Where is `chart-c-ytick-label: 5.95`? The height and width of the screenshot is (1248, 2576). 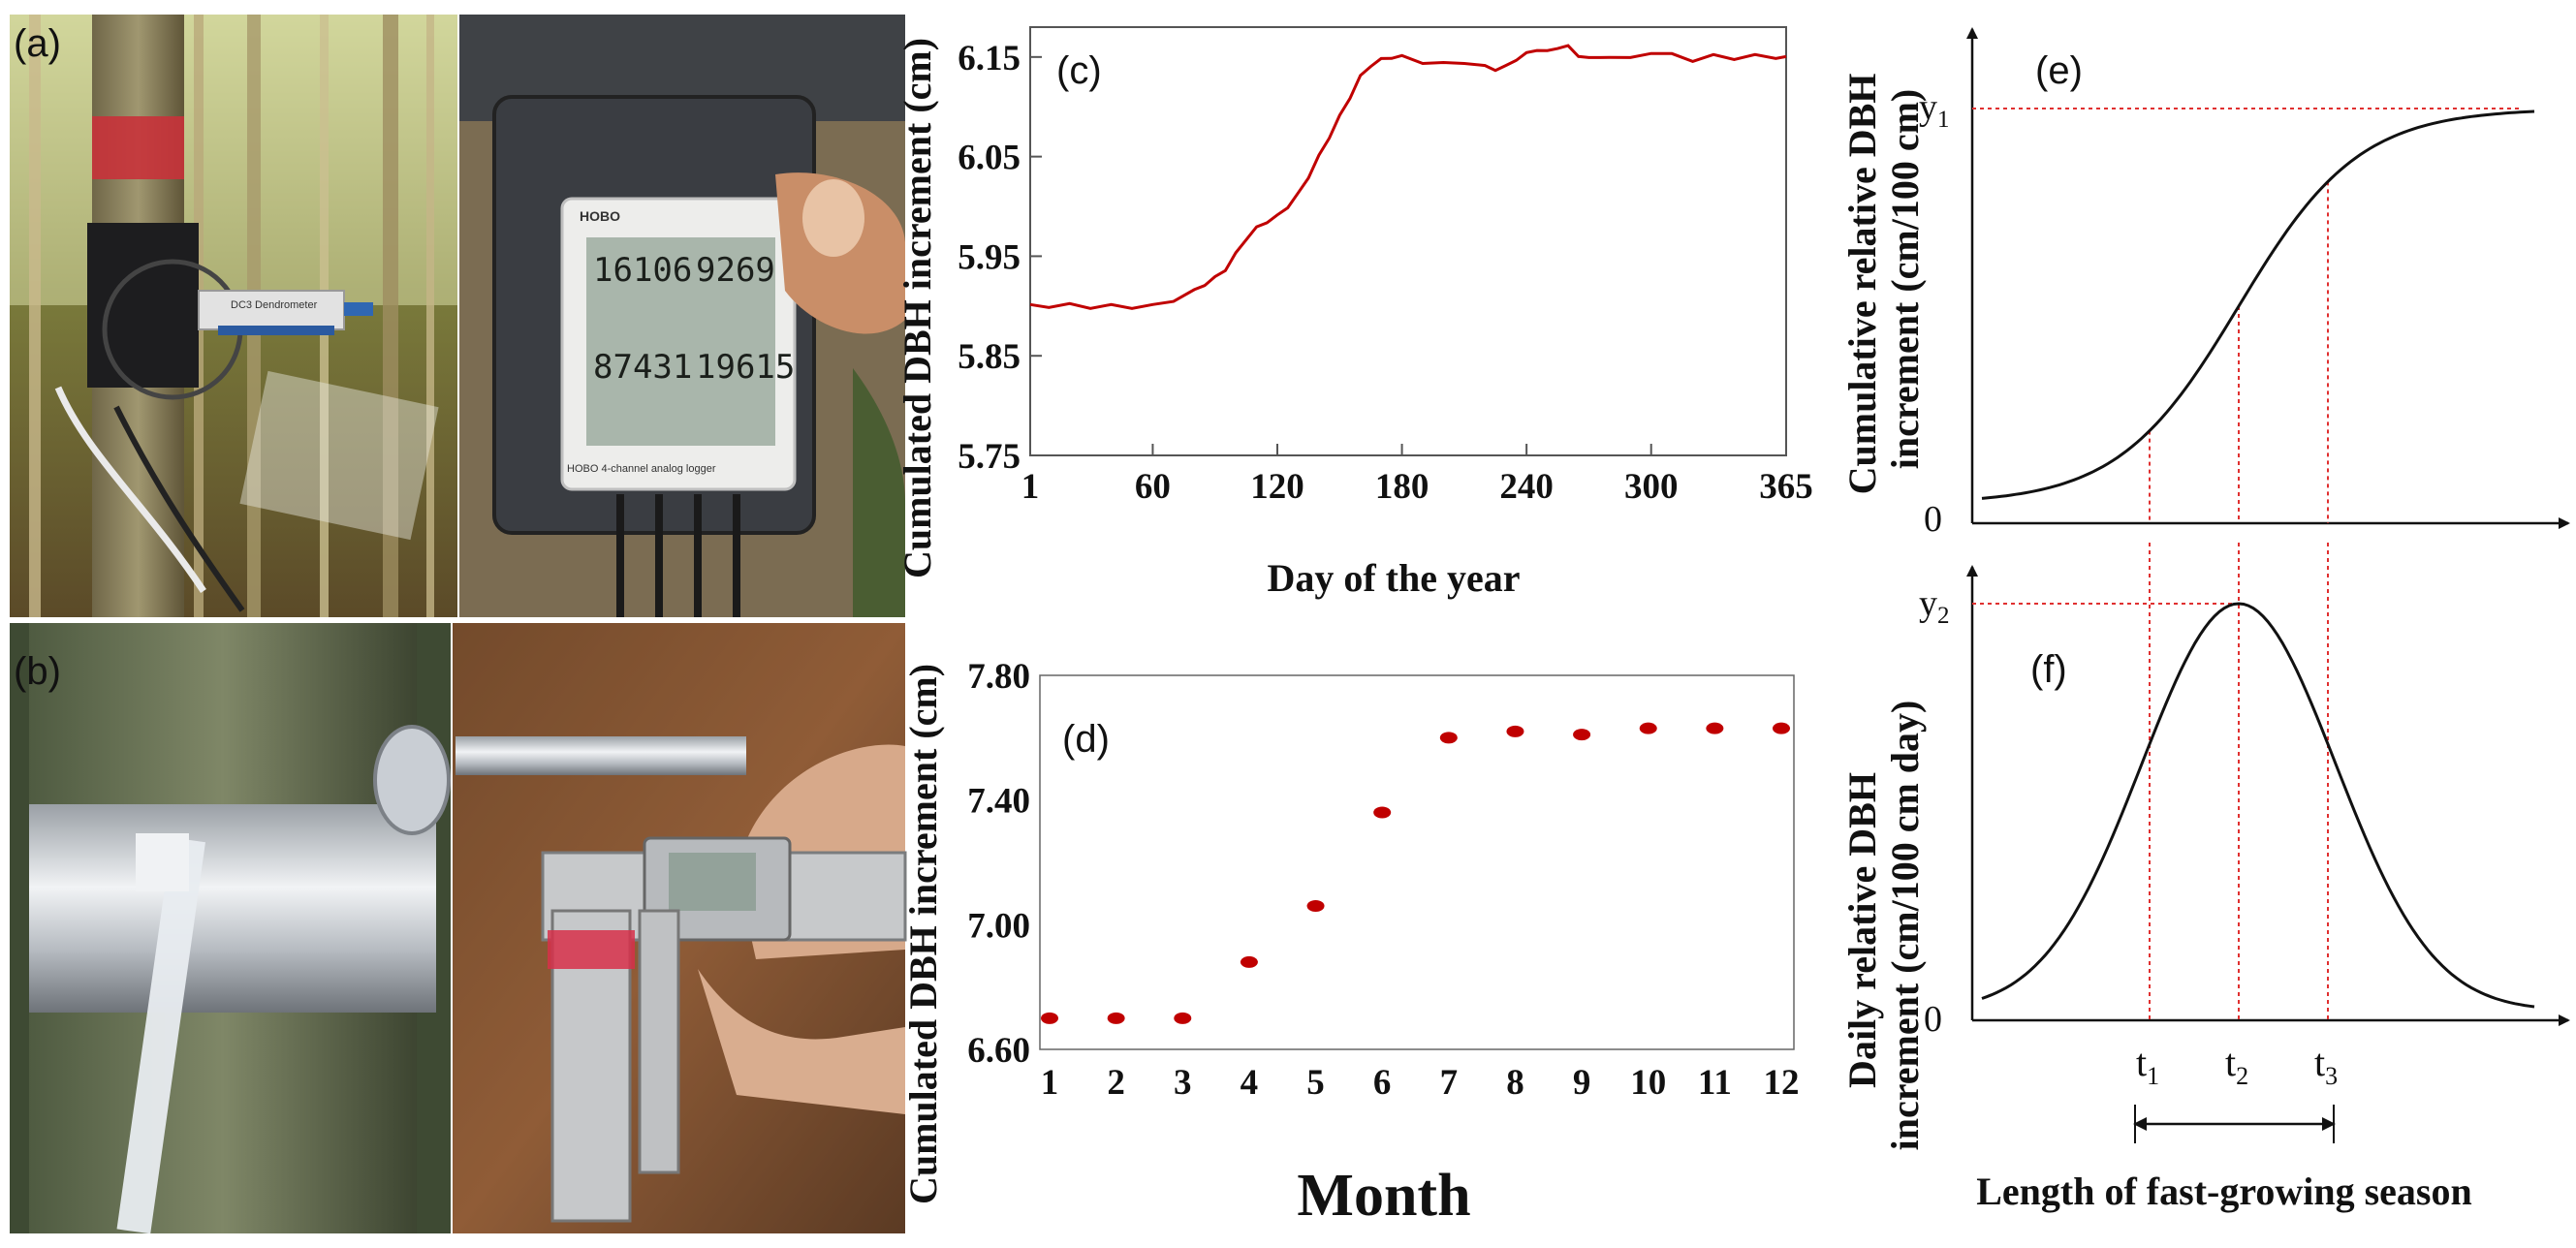
chart-c-ytick-label: 5.95 is located at coordinates (989, 257).